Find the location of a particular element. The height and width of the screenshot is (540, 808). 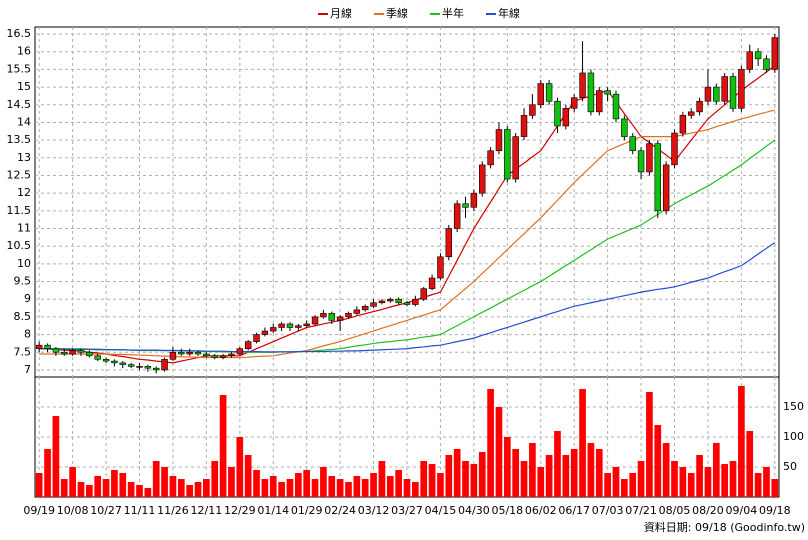

y-tick-label: 11 is located at coordinates (24, 228).